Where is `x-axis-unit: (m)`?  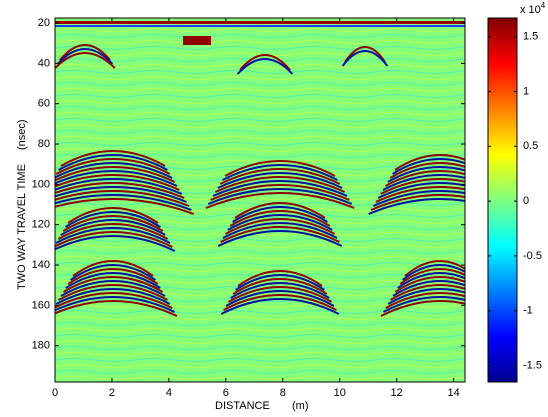 x-axis-unit: (m) is located at coordinates (300, 406).